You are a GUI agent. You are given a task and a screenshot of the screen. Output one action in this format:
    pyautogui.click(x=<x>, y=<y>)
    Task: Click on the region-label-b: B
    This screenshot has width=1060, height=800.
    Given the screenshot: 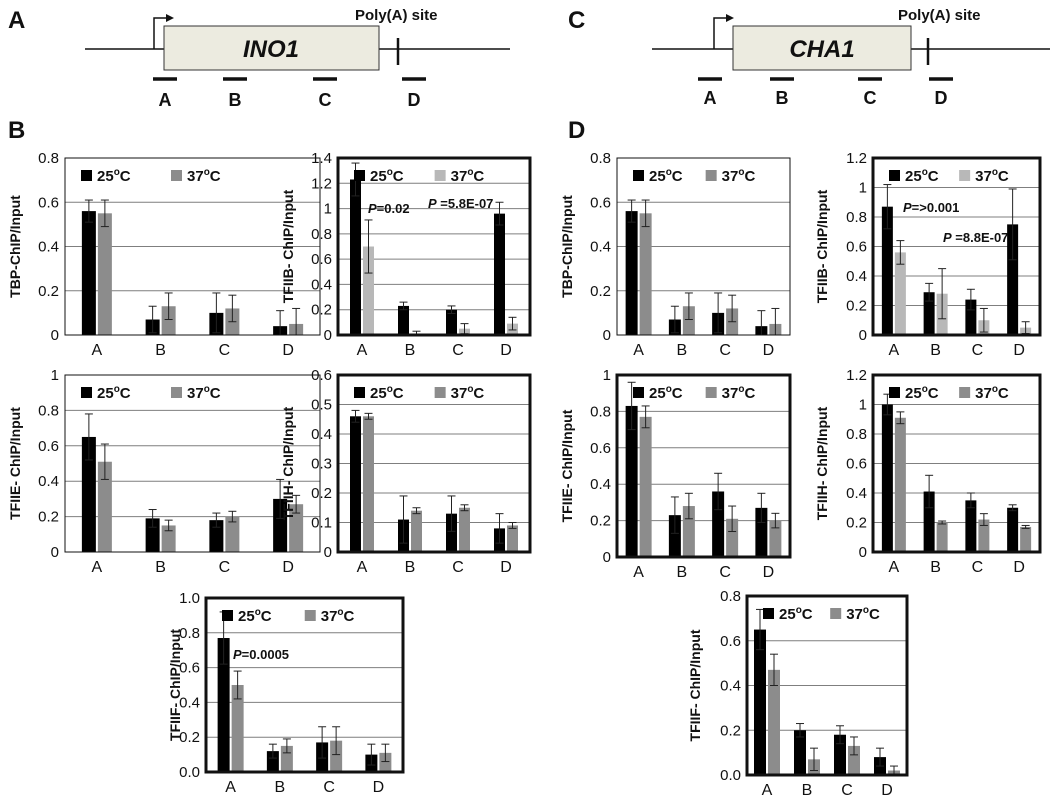 What is the action you would take?
    pyautogui.click(x=782, y=98)
    